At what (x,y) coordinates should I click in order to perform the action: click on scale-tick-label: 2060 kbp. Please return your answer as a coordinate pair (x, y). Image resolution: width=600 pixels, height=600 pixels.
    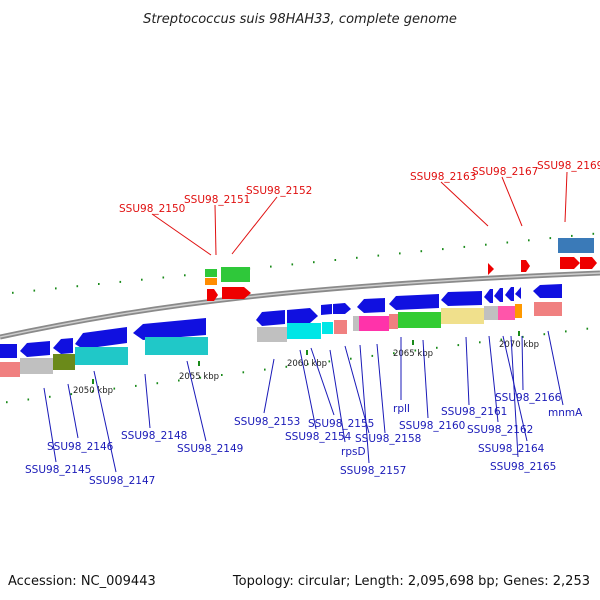
    Looking at the image, I should click on (307, 364).